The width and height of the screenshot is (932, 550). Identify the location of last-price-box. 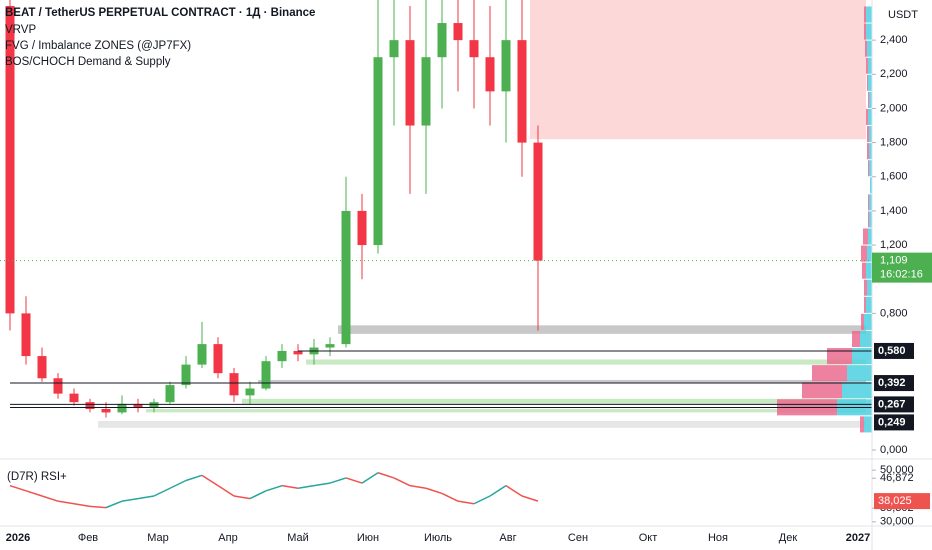
(902, 267).